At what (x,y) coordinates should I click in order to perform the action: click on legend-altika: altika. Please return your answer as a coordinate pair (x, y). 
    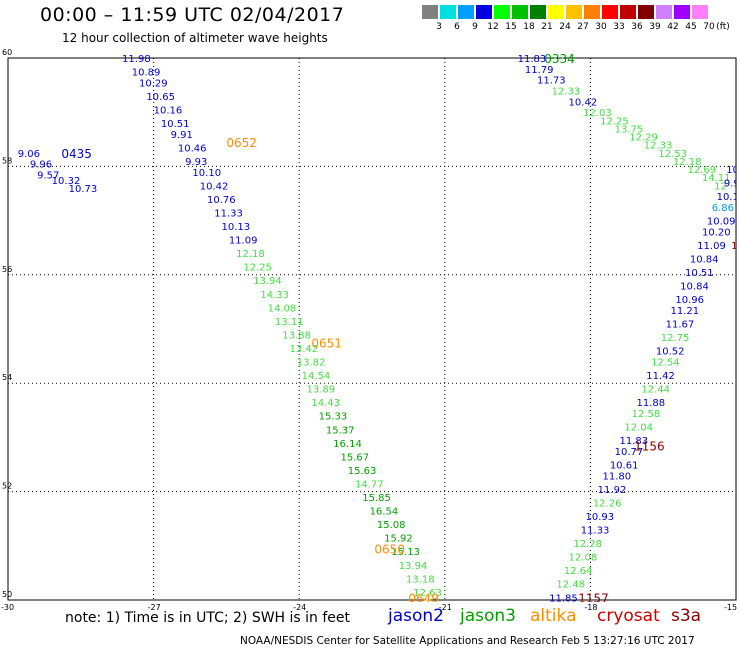
    Looking at the image, I should click on (553, 616).